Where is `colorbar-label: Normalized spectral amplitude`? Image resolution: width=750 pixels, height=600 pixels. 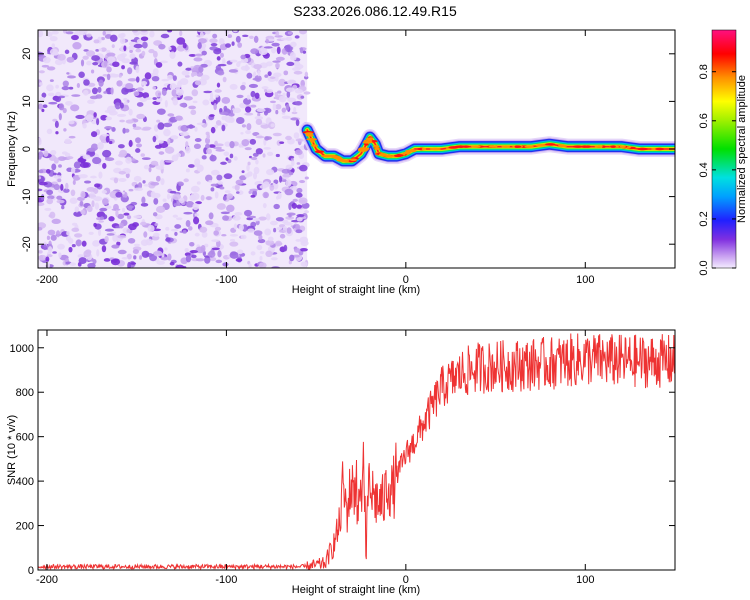 colorbar-label: Normalized spectral amplitude is located at coordinates (742, 149).